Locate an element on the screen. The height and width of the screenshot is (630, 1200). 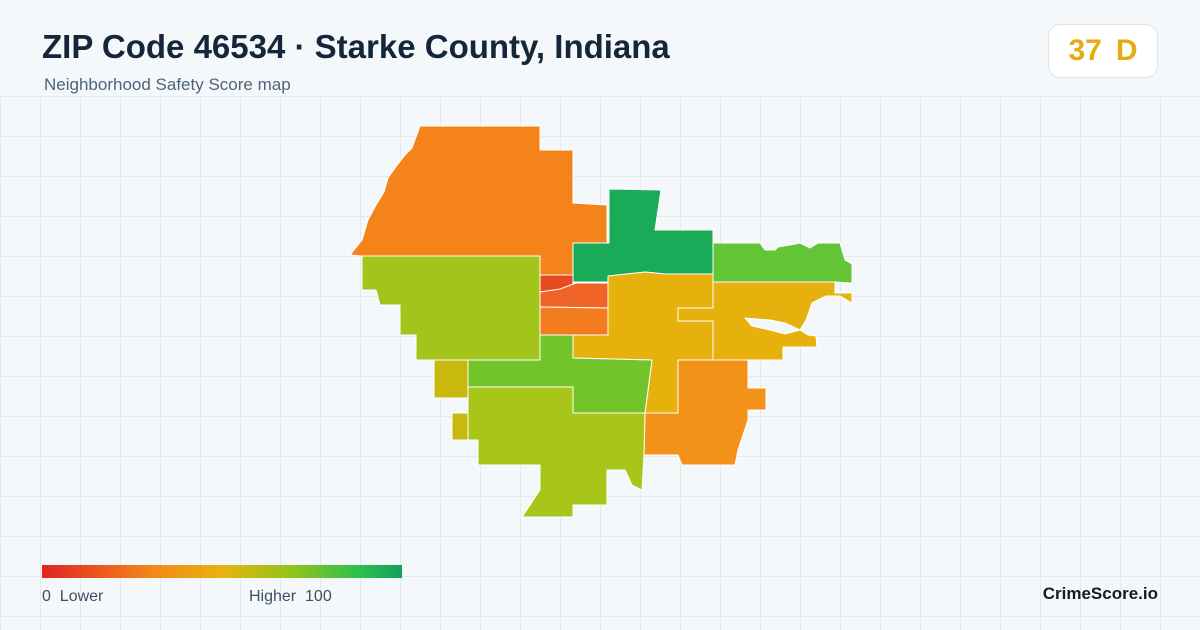
score-grade: D is located at coordinates (1126, 50).